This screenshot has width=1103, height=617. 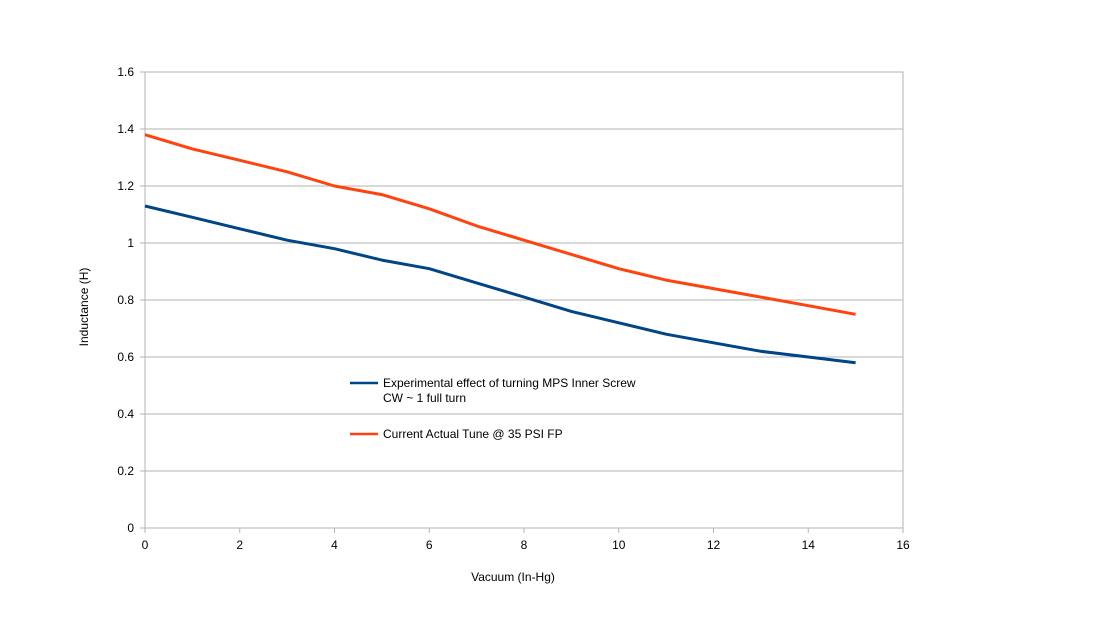 What do you see at coordinates (125, 186) in the screenshot?
I see `y-tick-label-6: 1.2` at bounding box center [125, 186].